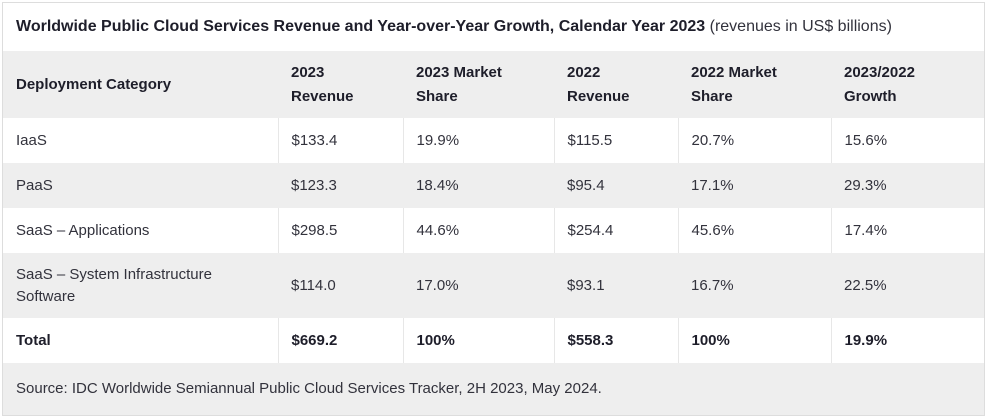  What do you see at coordinates (907, 185) in the screenshot?
I see `cell-growth: 29.3%` at bounding box center [907, 185].